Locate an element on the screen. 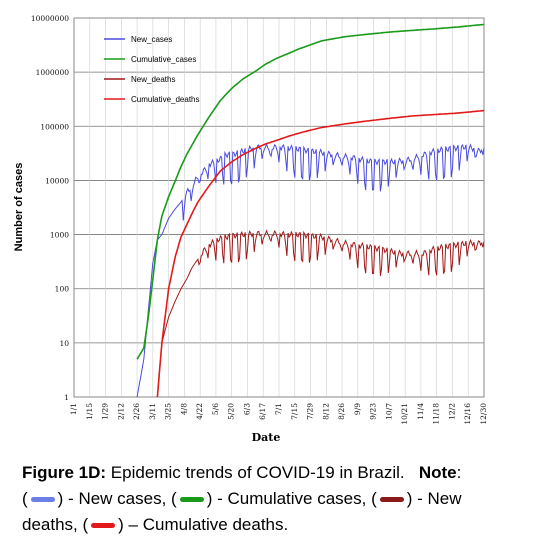 The height and width of the screenshot is (554, 536). x-tick-label: 2/26 is located at coordinates (136, 411).